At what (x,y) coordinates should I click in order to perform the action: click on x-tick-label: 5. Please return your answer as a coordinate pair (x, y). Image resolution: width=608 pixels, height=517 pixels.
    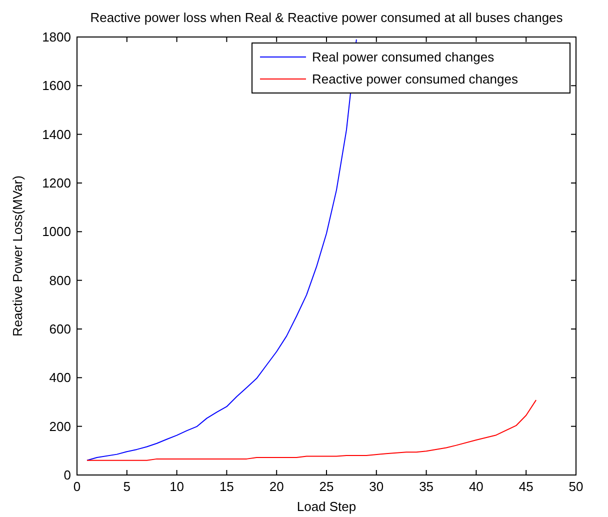
    Looking at the image, I should click on (127, 486).